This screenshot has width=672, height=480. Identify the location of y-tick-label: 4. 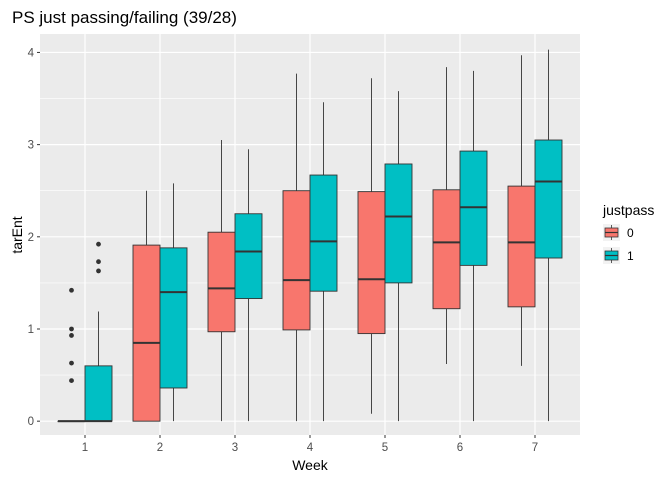
(31, 53).